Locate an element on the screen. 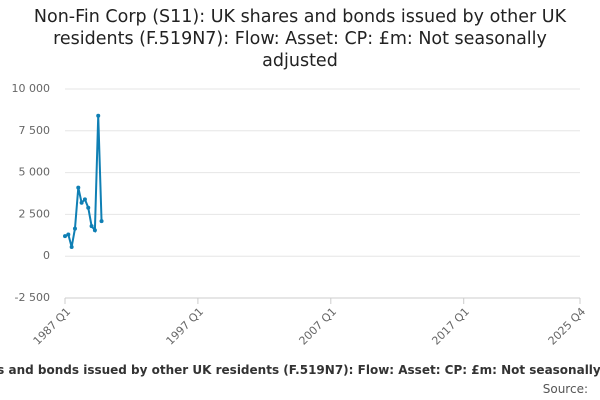 This screenshot has height=400, width=600. source: Source: is located at coordinates (565, 389).